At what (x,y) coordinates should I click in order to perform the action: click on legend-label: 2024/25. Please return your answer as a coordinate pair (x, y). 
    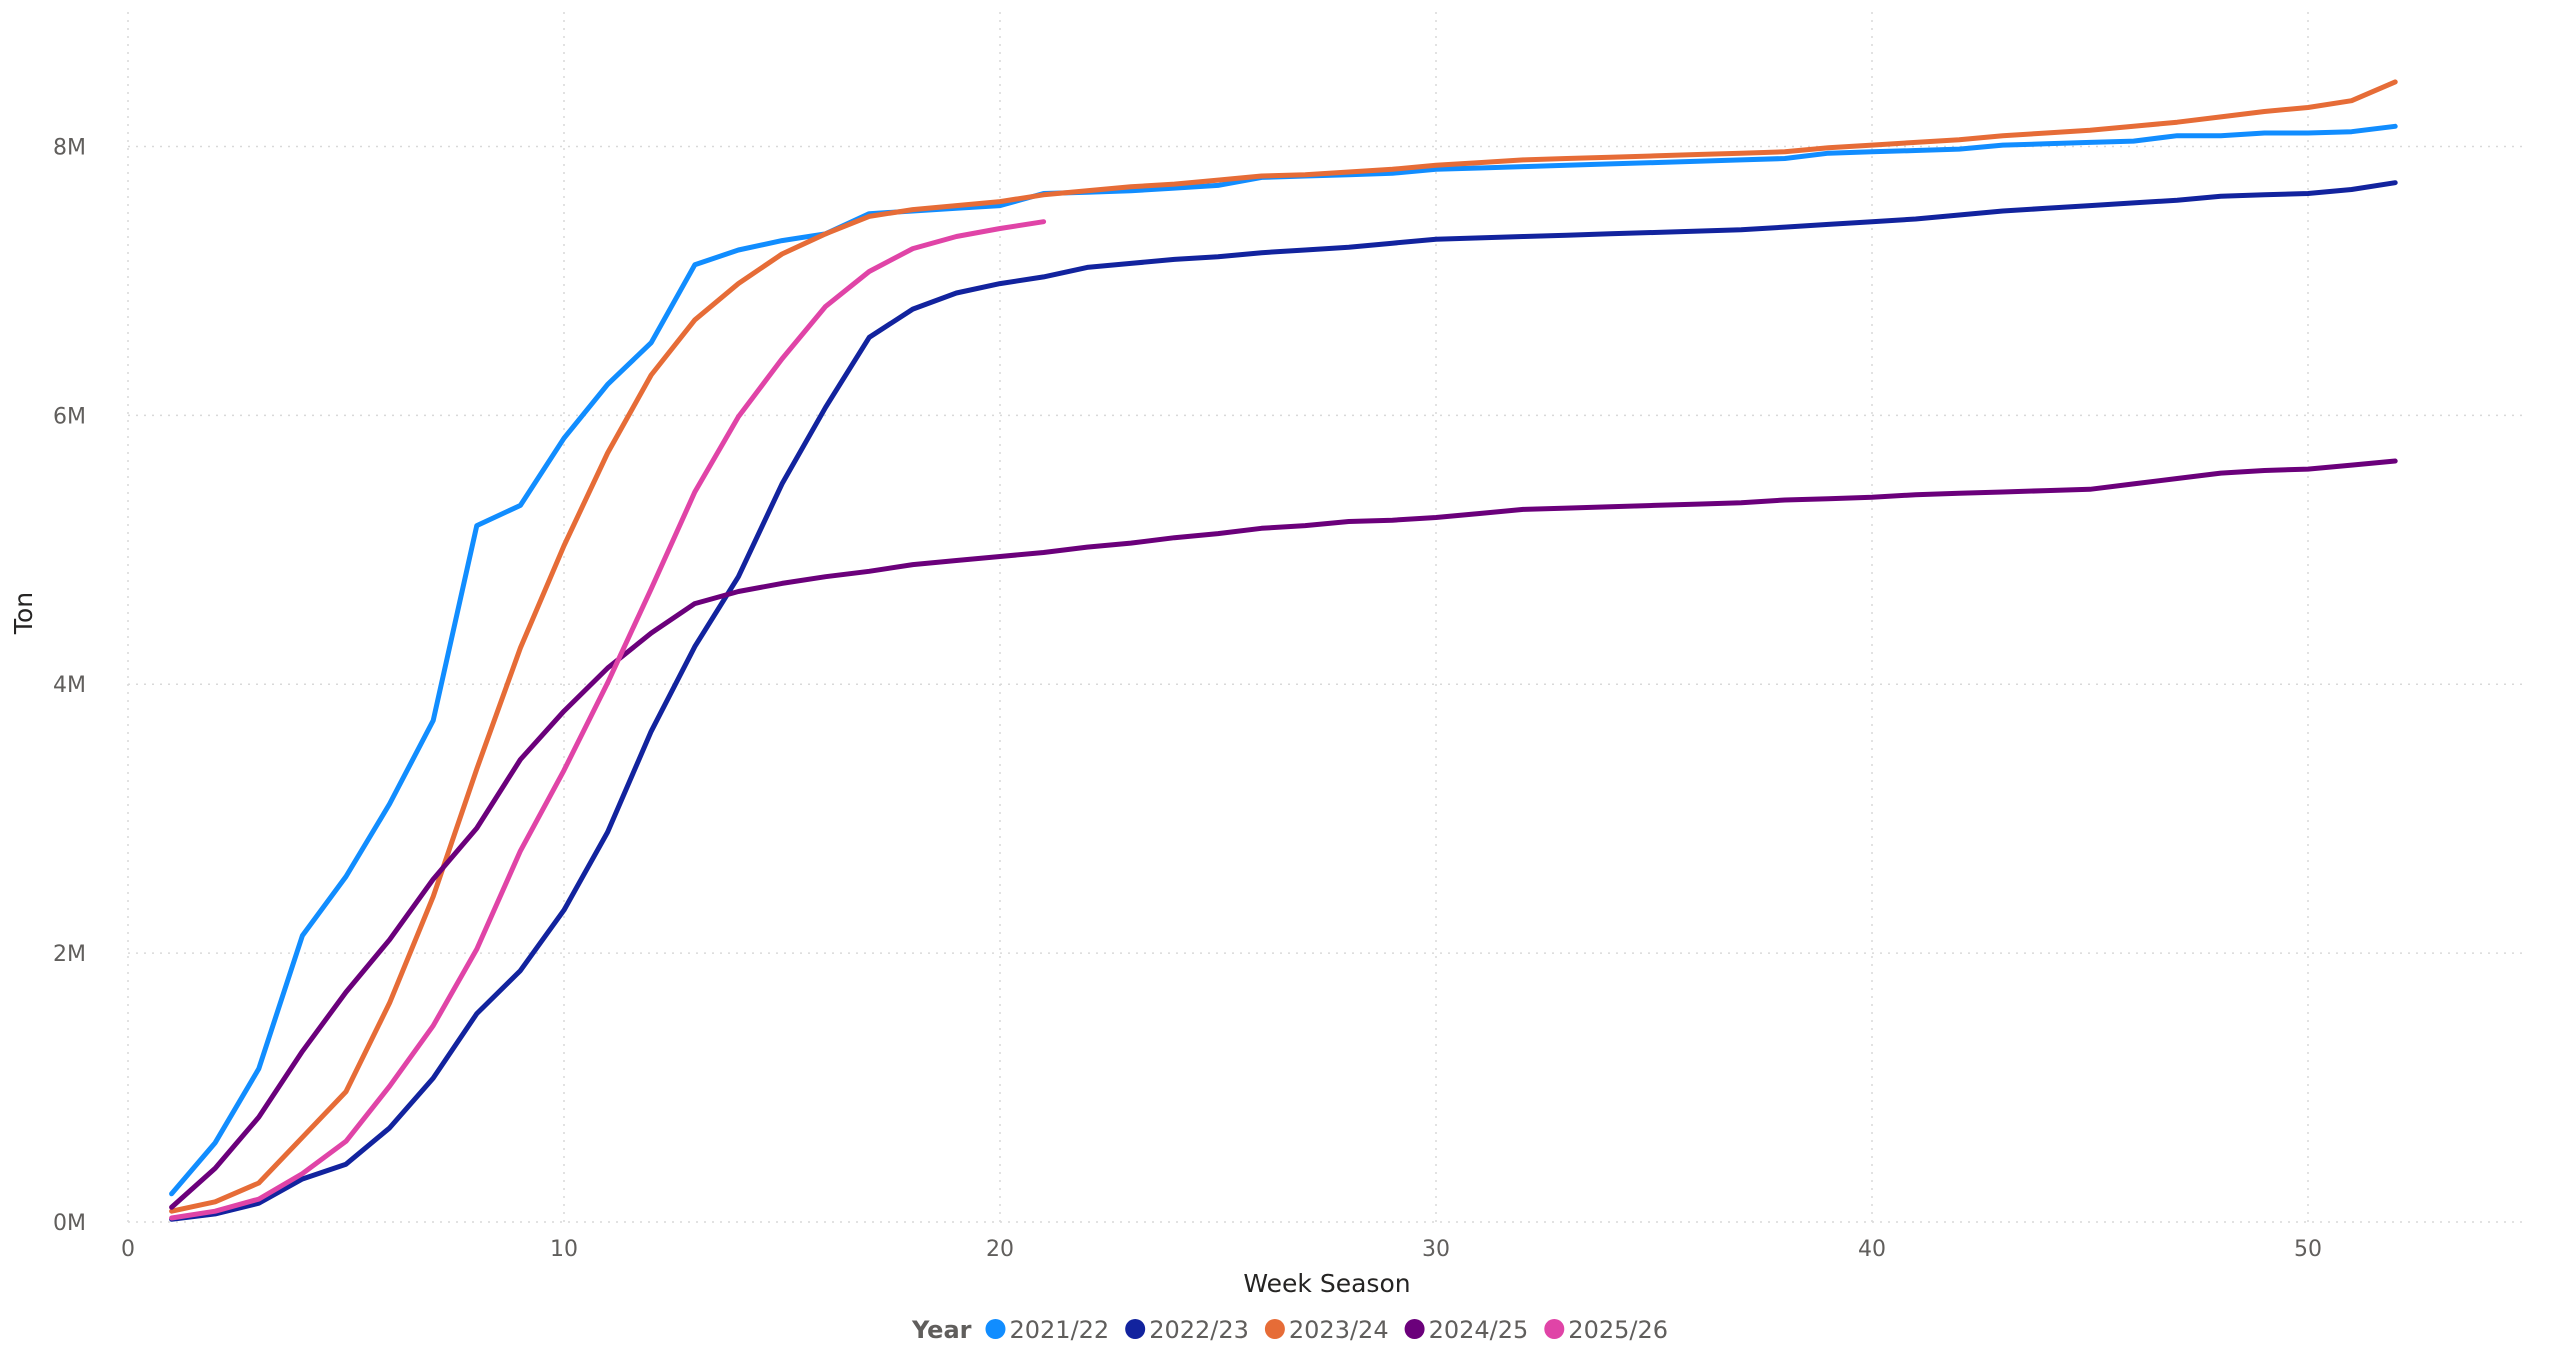
    Looking at the image, I should click on (1479, 1330).